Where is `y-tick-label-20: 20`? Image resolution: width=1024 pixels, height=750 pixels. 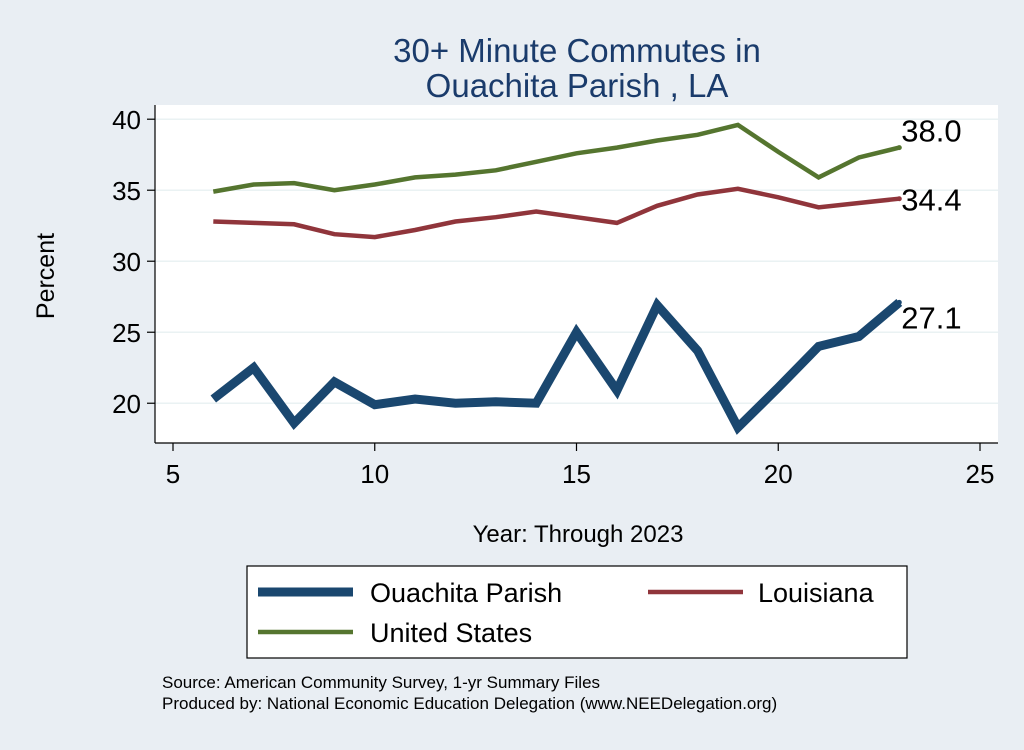
y-tick-label-20: 20 is located at coordinates (126, 404).